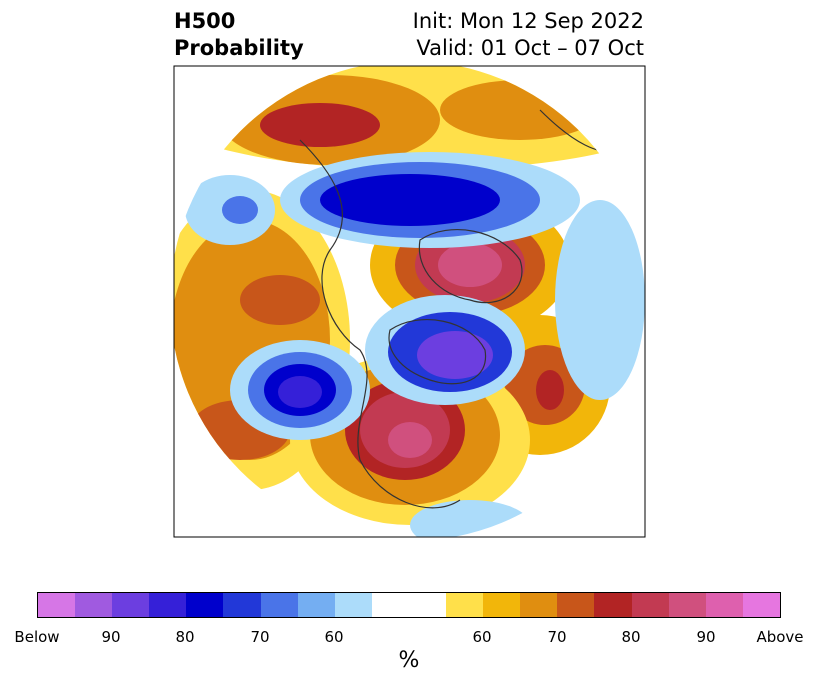 The width and height of the screenshot is (819, 686). I want to click on colorbar, so click(409, 605).